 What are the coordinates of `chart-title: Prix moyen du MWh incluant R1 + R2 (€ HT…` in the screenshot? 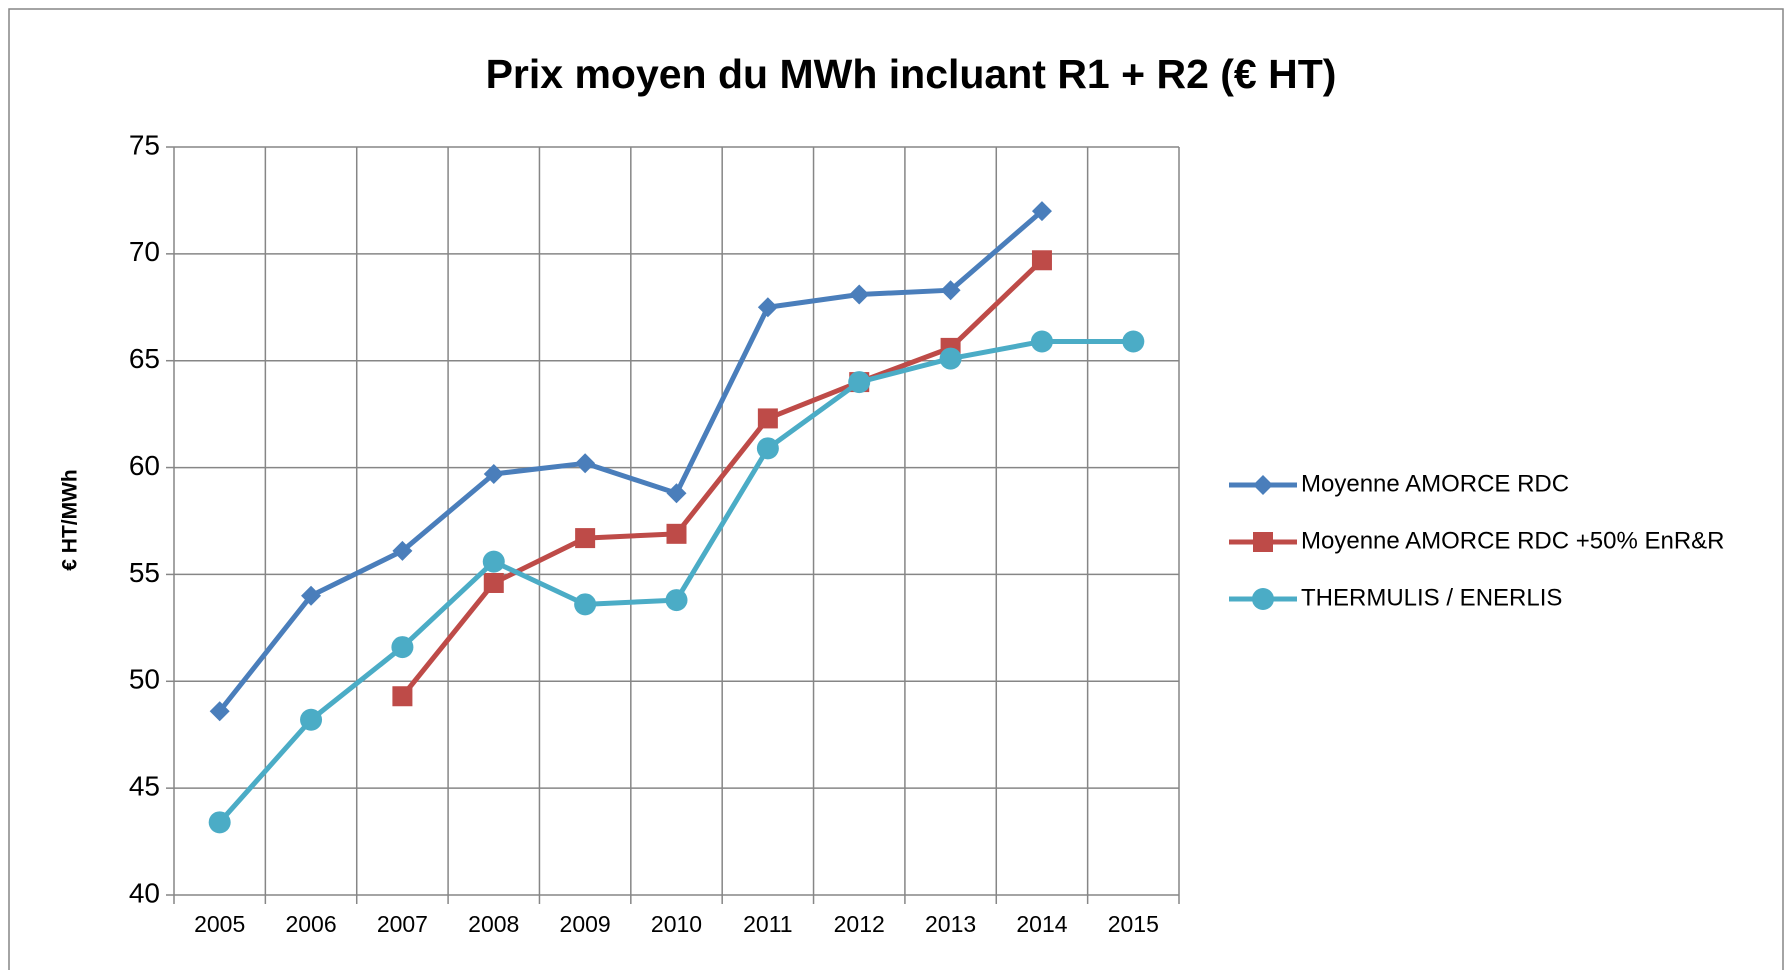 It's located at (911, 74).